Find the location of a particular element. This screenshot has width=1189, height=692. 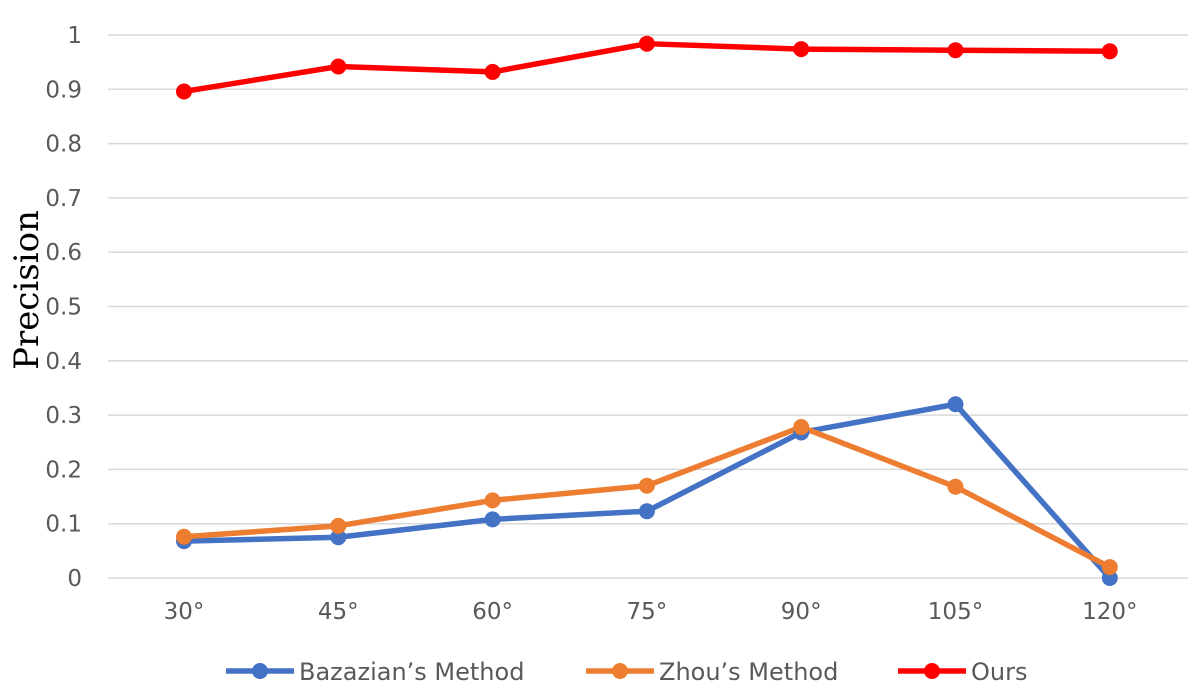

y-tick-label: 0.5 is located at coordinates (63, 308).